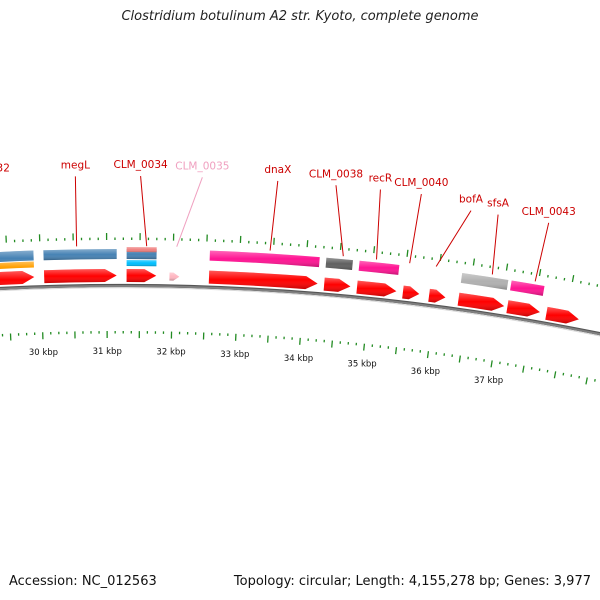 The height and width of the screenshot is (600, 600). What do you see at coordinates (170, 353) in the screenshot?
I see `scale-label: 32 kbp` at bounding box center [170, 353].